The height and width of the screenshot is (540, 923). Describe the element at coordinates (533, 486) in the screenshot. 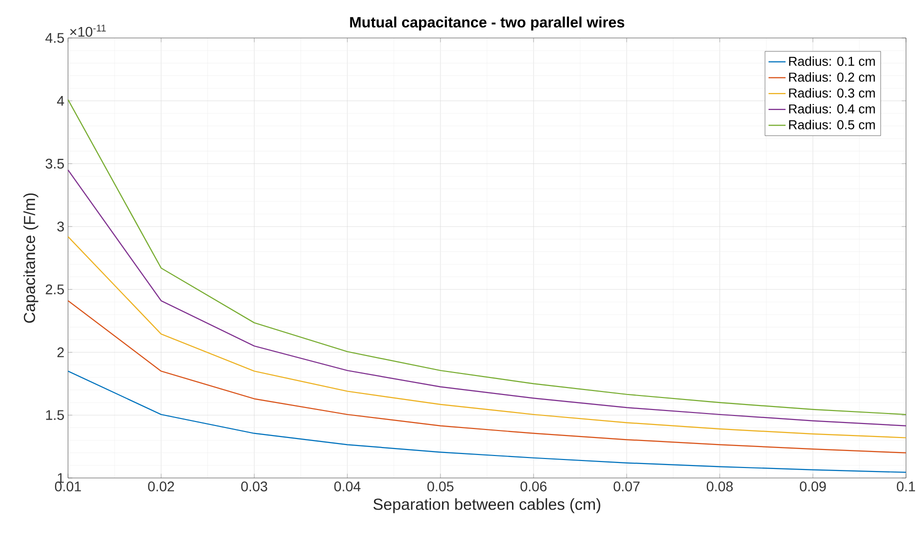

I see `x-tick-label: 0.06` at that location.